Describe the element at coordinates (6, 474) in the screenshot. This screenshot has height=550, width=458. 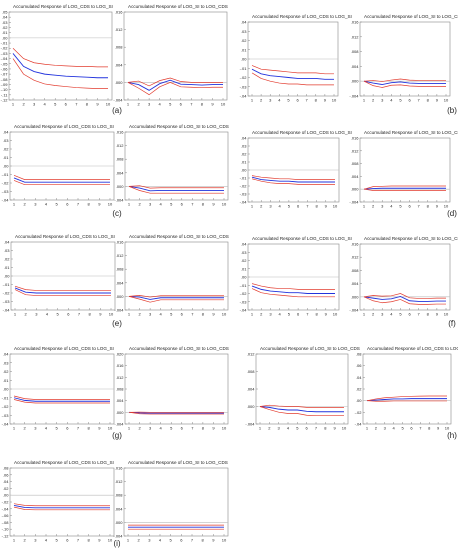
I see `y-tick-label: .06` at that location.